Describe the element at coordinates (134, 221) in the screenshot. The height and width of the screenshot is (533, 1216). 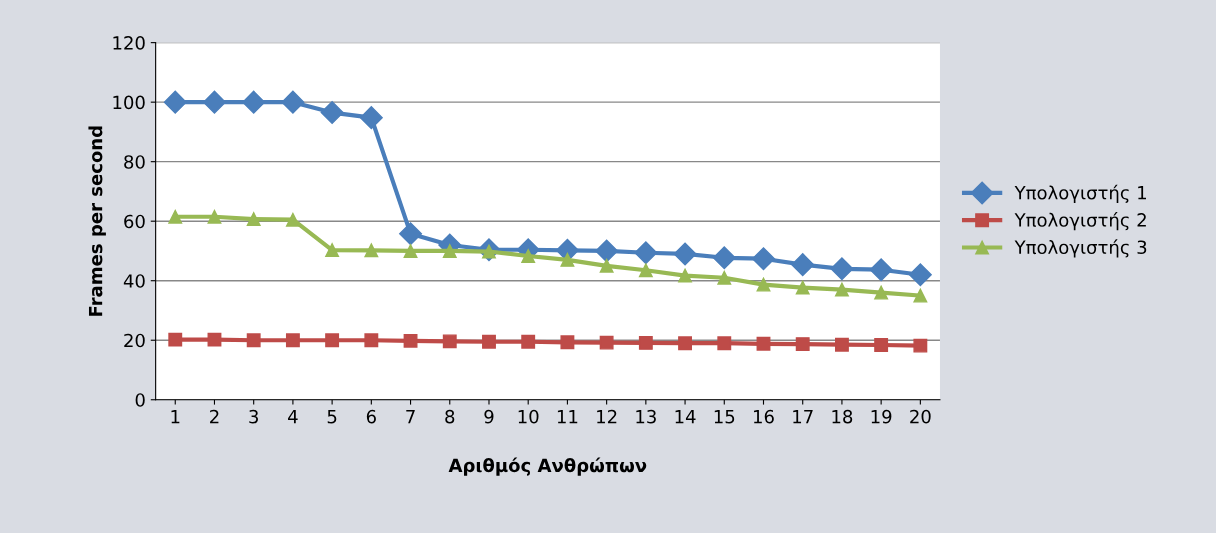
I see `y-tick-label: 60` at that location.